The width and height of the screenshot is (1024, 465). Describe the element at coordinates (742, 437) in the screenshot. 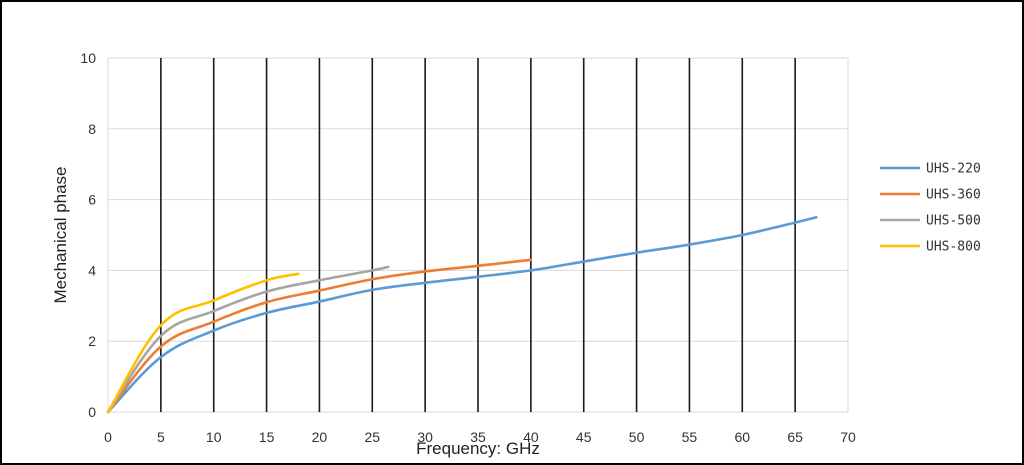

I see `x-tick-label: 60` at that location.